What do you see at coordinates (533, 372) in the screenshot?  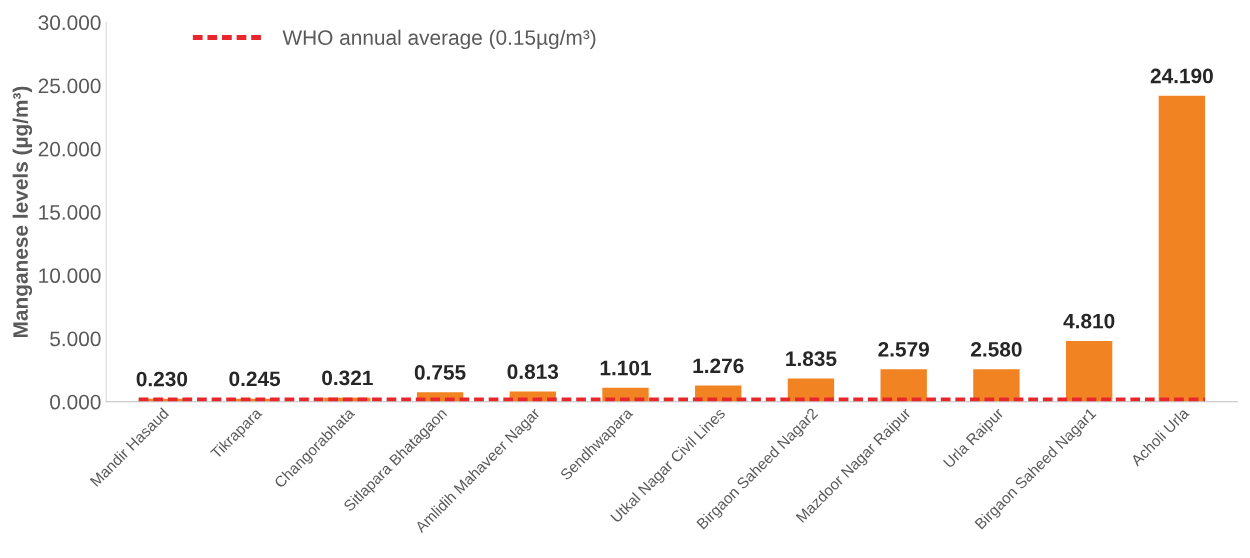 I see `data-label: 0.813` at bounding box center [533, 372].